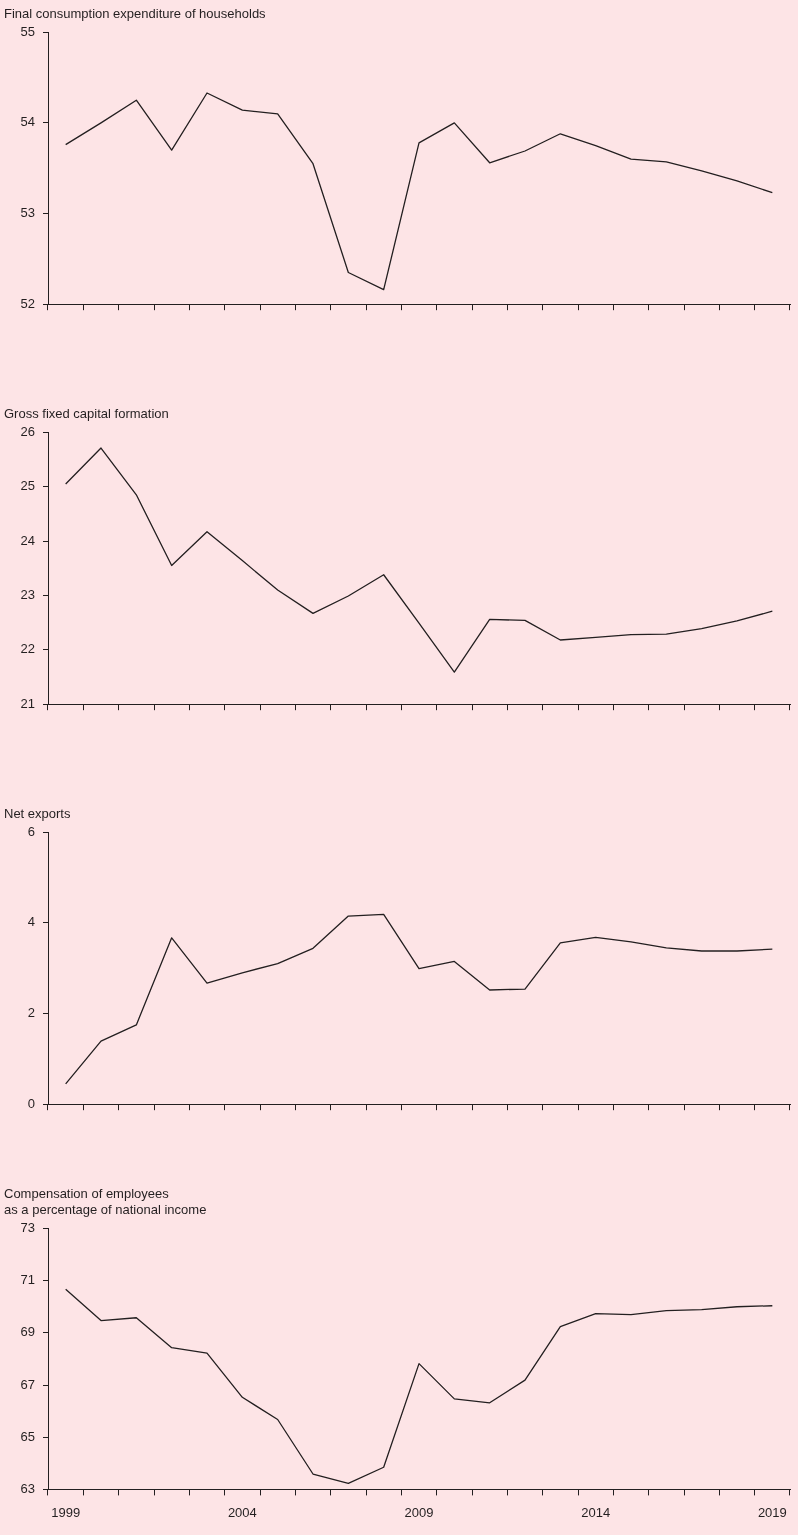 This screenshot has height=1535, width=798. Describe the element at coordinates (772, 1512) in the screenshot. I see `x-tick-label: 2019` at that location.